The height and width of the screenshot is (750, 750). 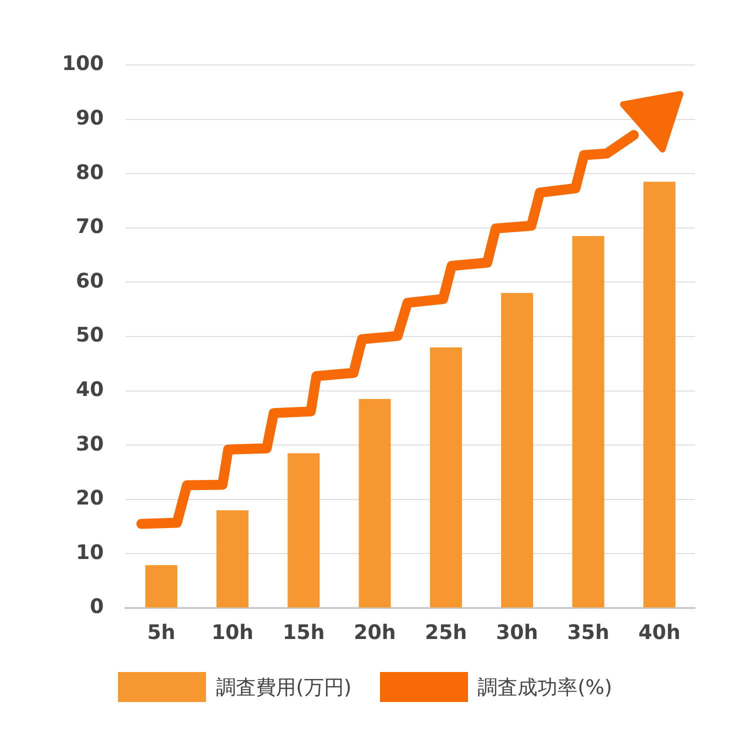 What do you see at coordinates (90, 389) in the screenshot?
I see `y-tick-label: 40` at bounding box center [90, 389].